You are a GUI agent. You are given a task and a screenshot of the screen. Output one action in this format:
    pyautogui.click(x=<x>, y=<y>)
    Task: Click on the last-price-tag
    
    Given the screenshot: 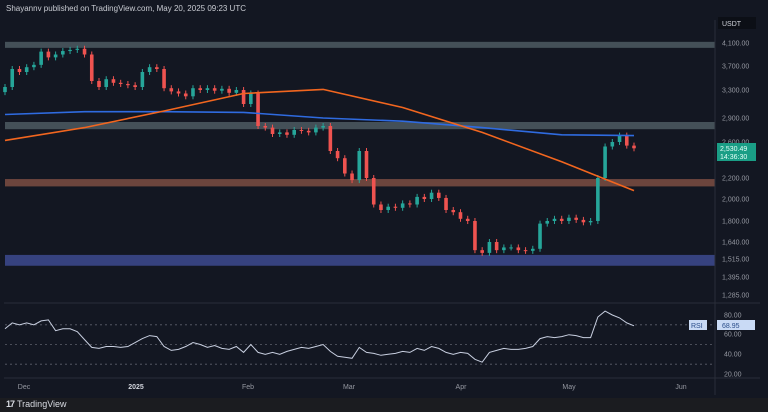 What is the action you would take?
    pyautogui.click(x=736, y=152)
    